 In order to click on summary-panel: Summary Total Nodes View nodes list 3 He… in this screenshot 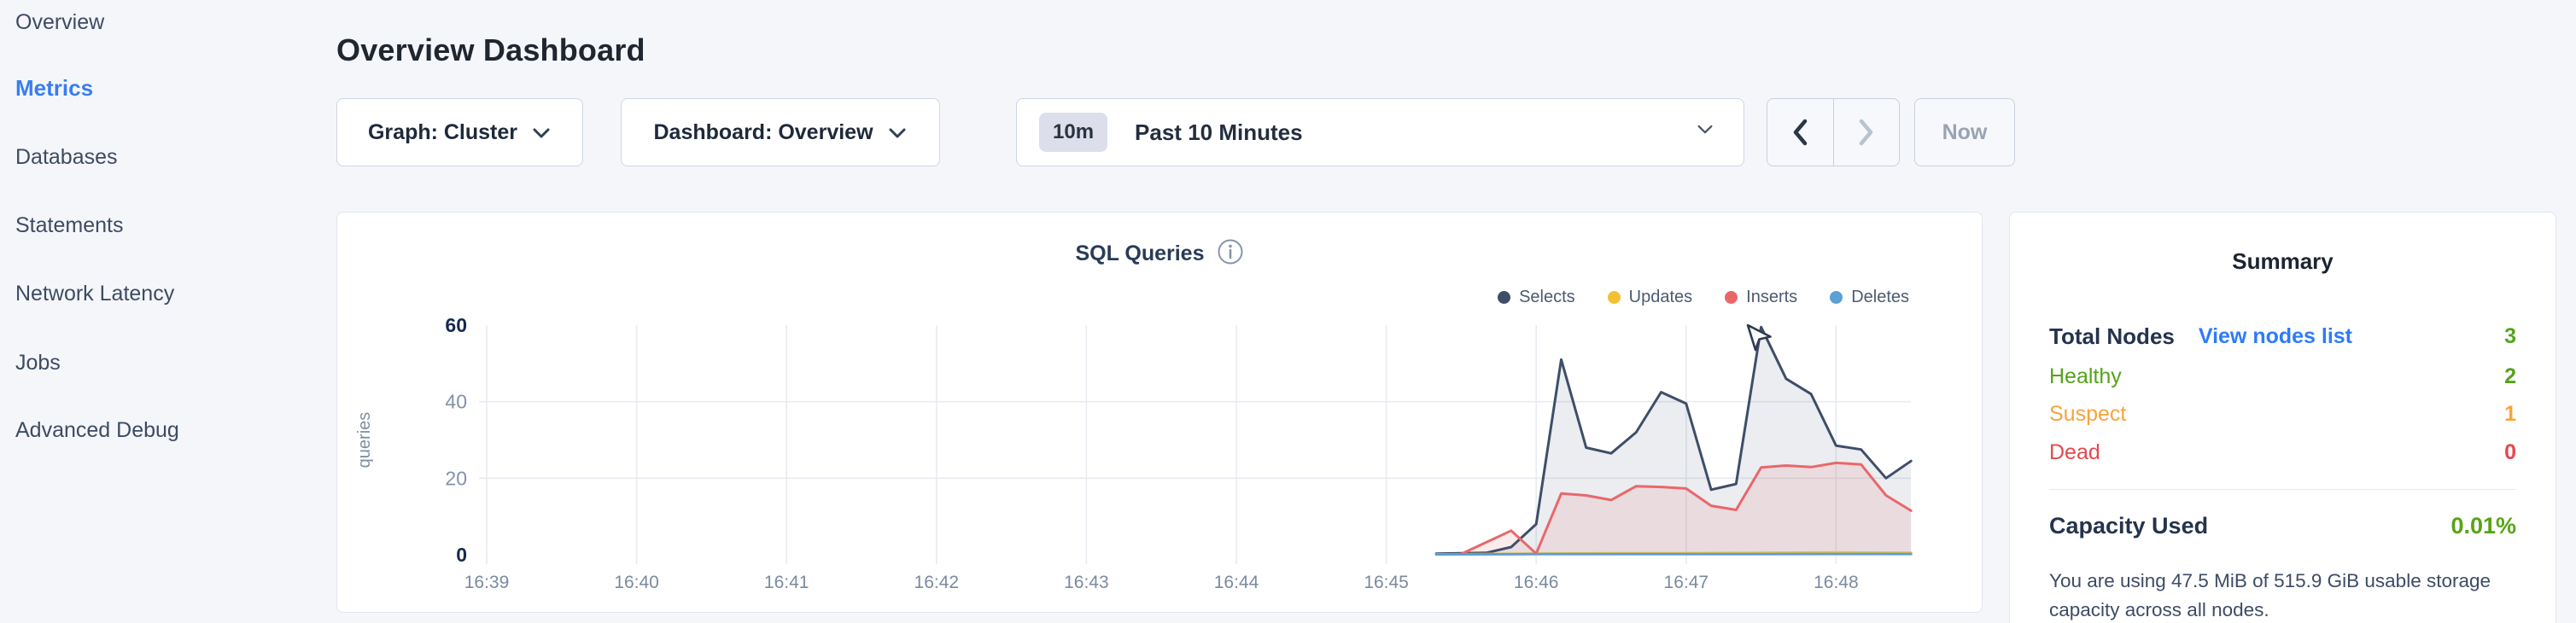, I will do `click(2282, 417)`.